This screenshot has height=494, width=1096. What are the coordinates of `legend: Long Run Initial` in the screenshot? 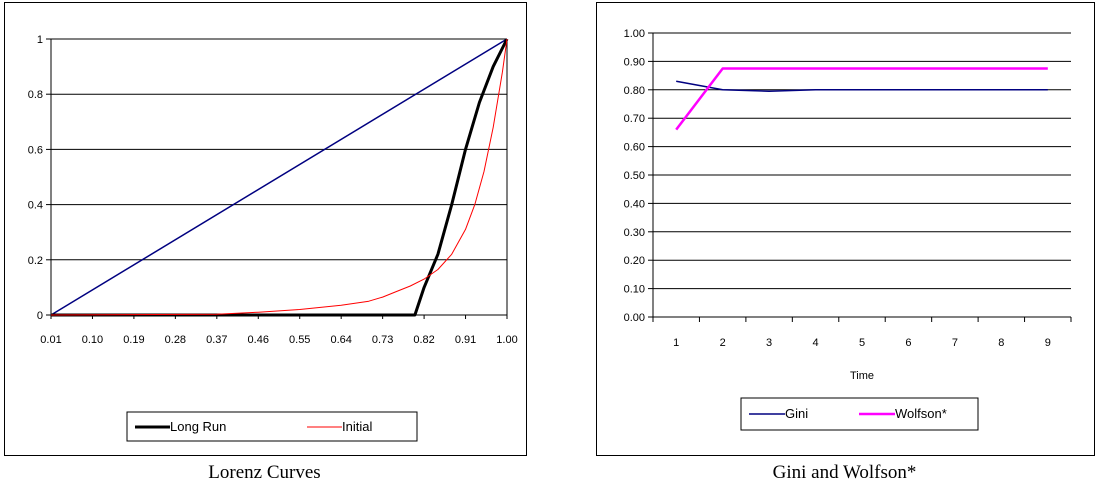 It's located at (272, 426).